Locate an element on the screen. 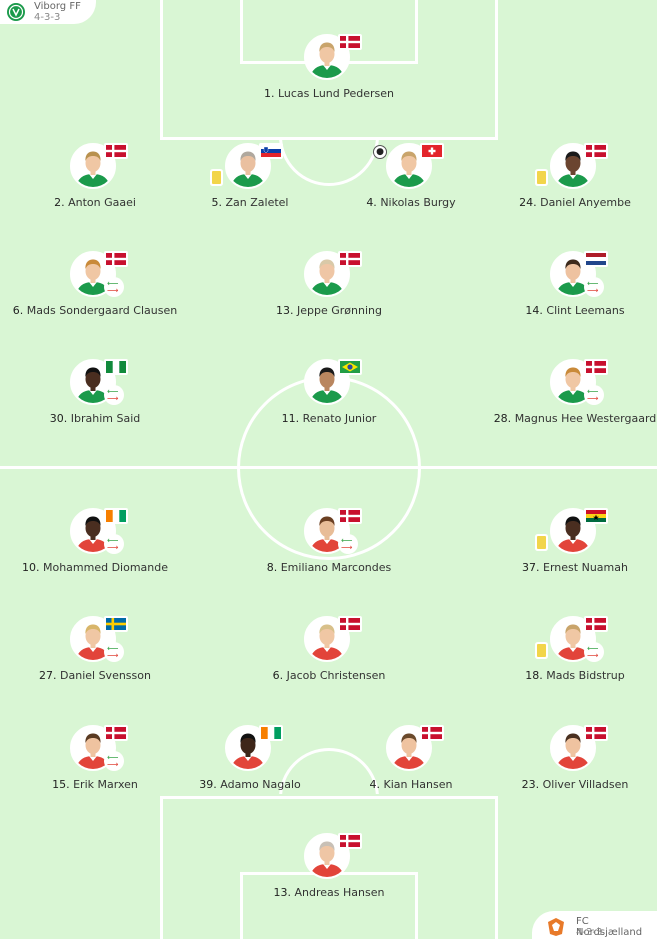 The image size is (657, 939). home-team-name: Viborg FF is located at coordinates (57, 6).